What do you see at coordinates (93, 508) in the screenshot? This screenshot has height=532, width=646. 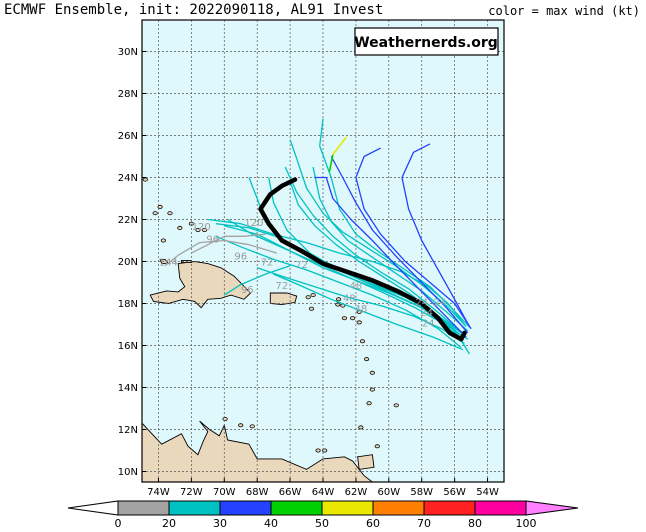 I see `colorbar-under-arrow` at bounding box center [93, 508].